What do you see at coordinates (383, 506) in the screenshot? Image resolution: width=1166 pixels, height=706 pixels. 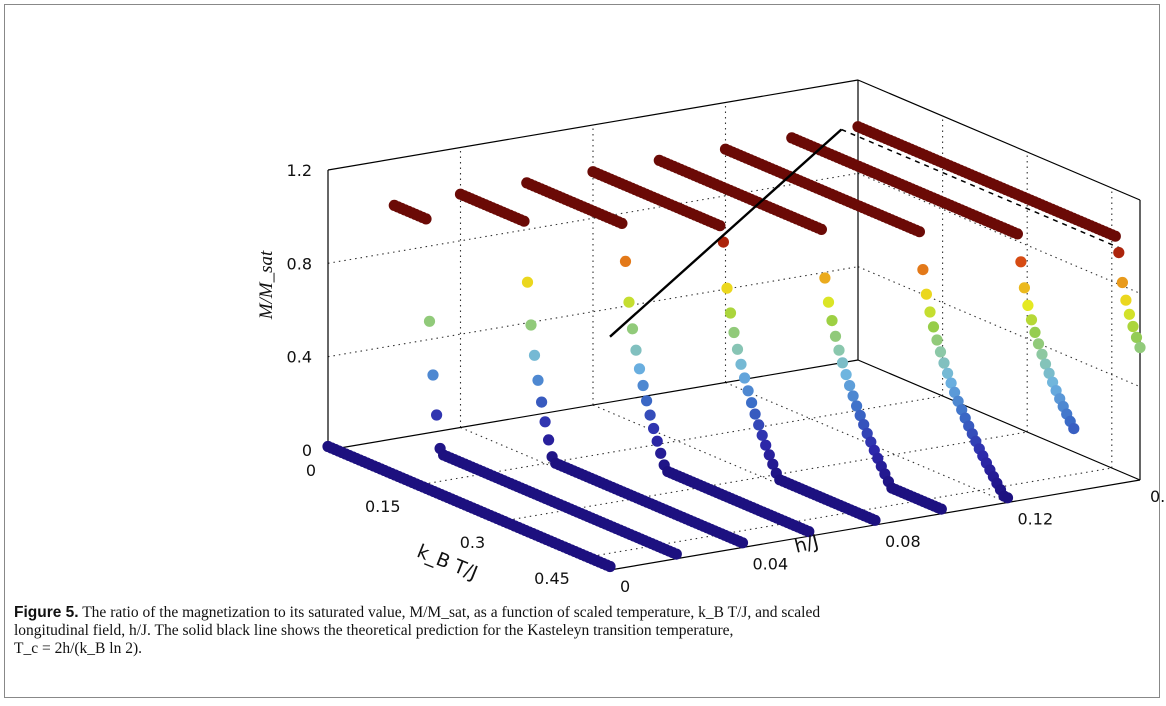 I see `x-tick-label: 0.15` at bounding box center [383, 506].